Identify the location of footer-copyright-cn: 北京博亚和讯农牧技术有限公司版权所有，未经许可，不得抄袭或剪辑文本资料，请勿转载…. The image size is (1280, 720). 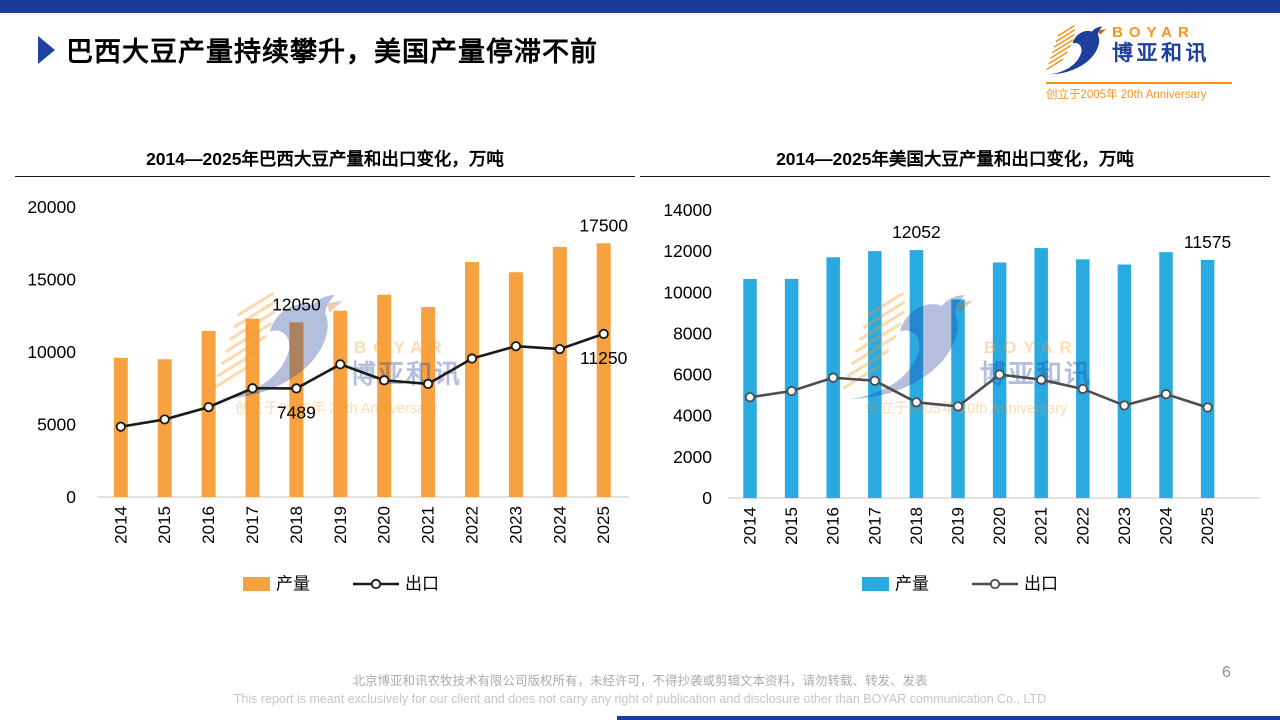
(640, 681).